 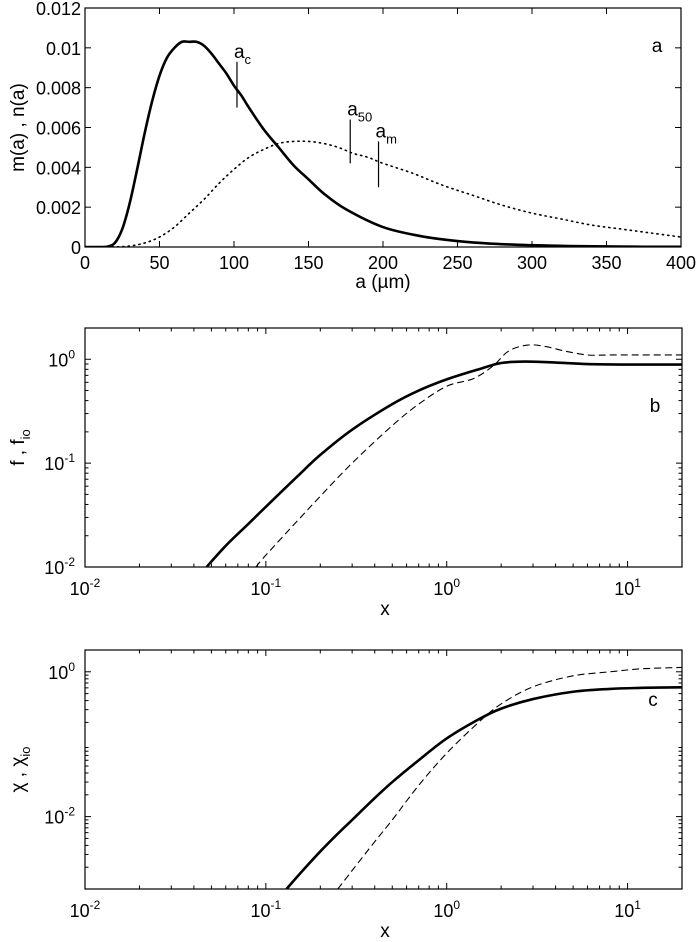 What do you see at coordinates (58, 9) in the screenshot?
I see `y-tick-label: 0.012` at bounding box center [58, 9].